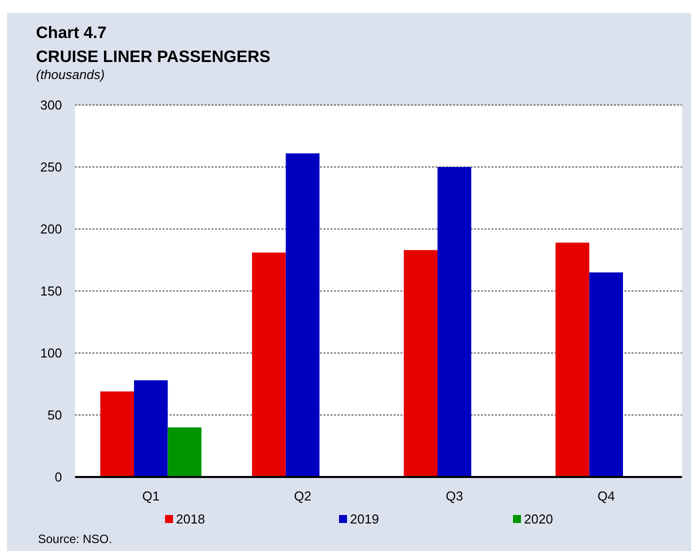 This screenshot has width=696, height=551. What do you see at coordinates (55, 415) in the screenshot?
I see `y-tick-label: 50` at bounding box center [55, 415].